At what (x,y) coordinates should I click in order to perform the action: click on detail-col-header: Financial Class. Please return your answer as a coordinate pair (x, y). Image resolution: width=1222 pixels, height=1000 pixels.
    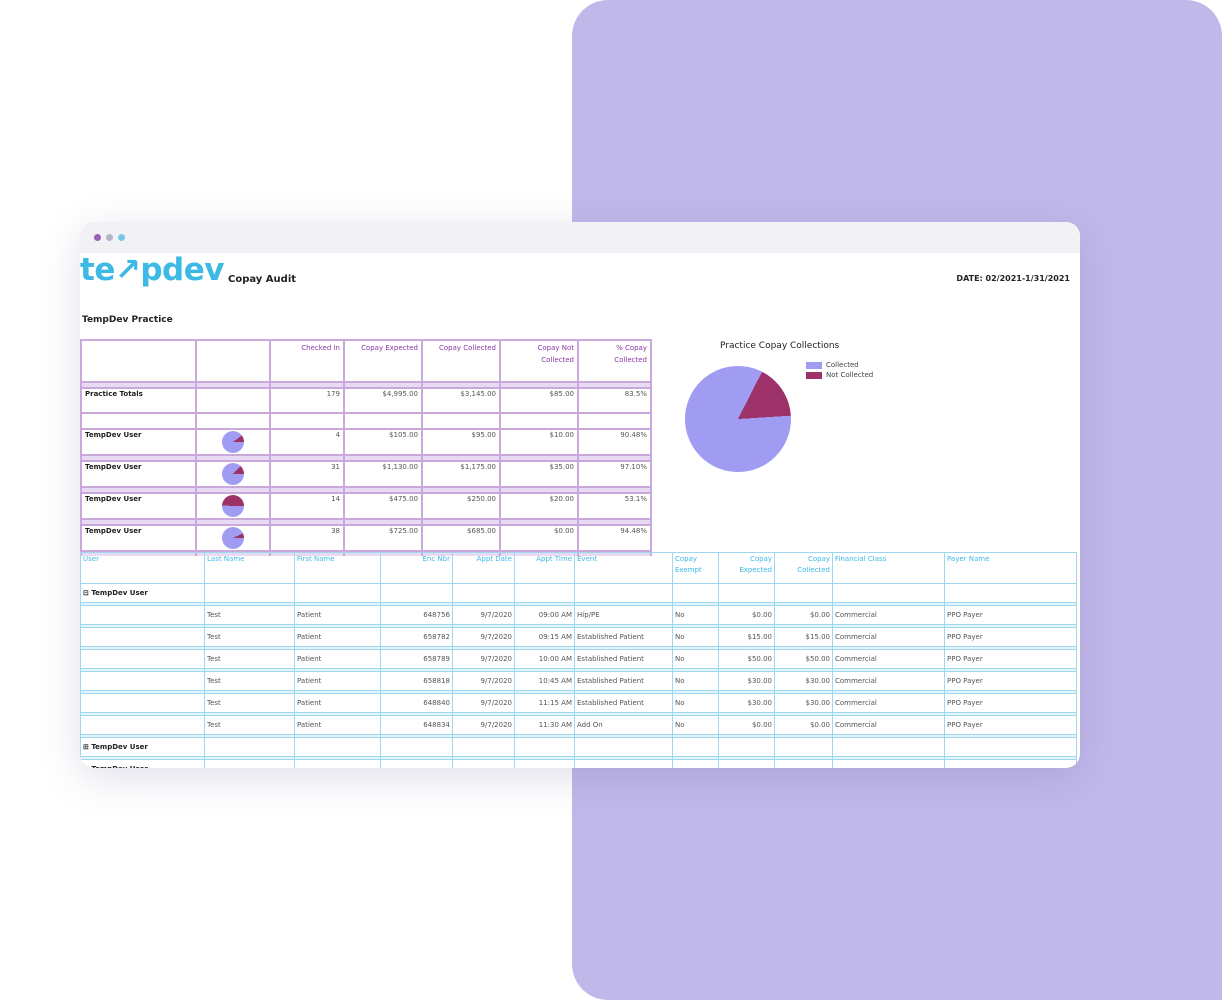
    Looking at the image, I should click on (888, 568).